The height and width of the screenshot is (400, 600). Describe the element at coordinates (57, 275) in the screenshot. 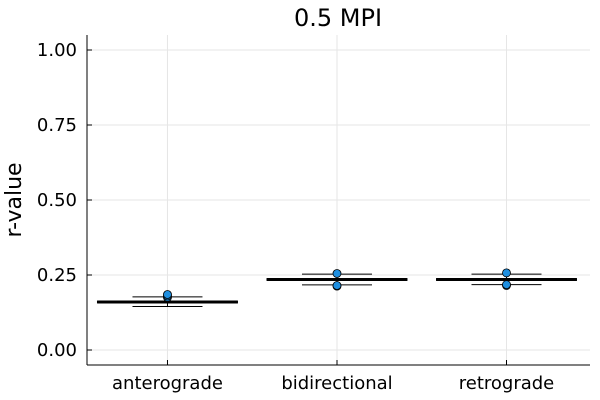

I see `y-tick-label-1: 0.25` at that location.